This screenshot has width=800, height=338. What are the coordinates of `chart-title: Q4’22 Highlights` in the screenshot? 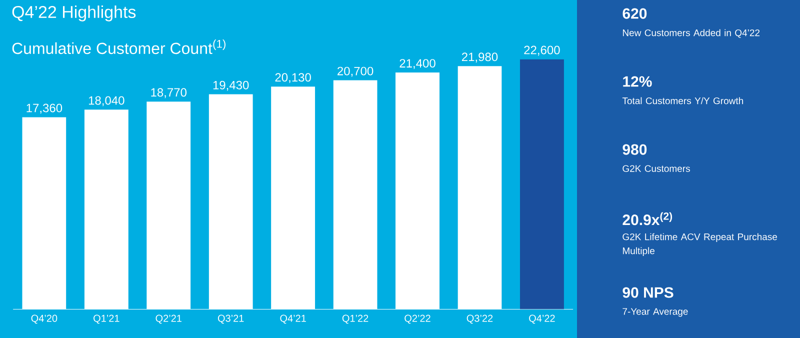 It's located at (74, 14).